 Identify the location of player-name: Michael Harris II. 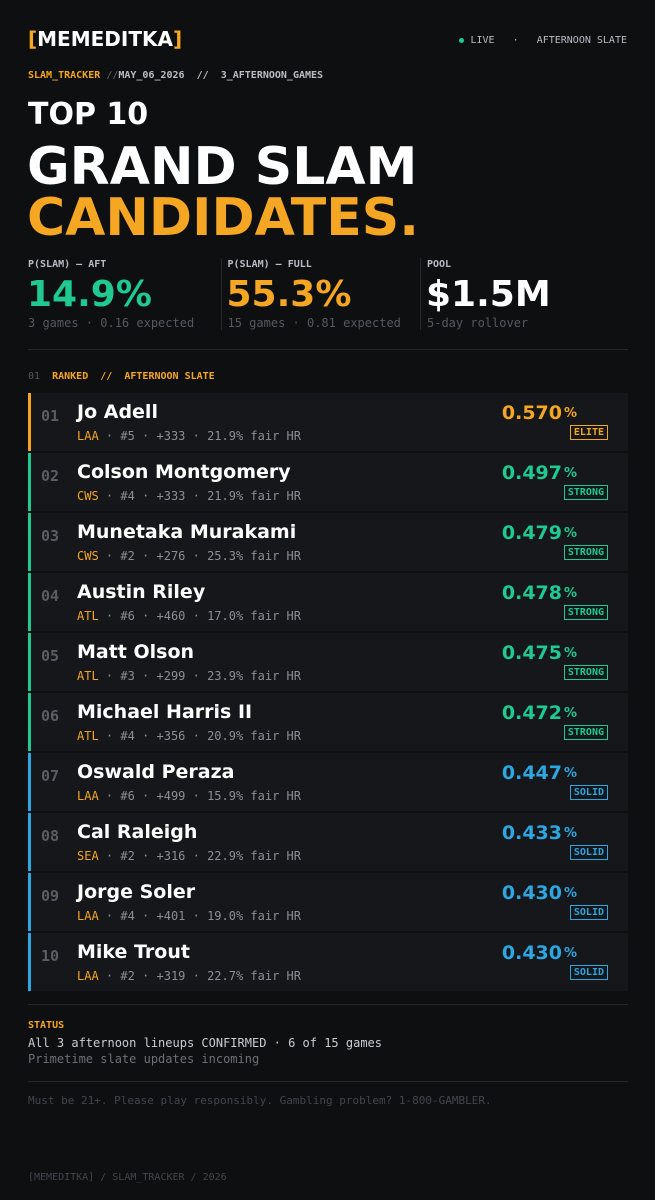
(165, 712).